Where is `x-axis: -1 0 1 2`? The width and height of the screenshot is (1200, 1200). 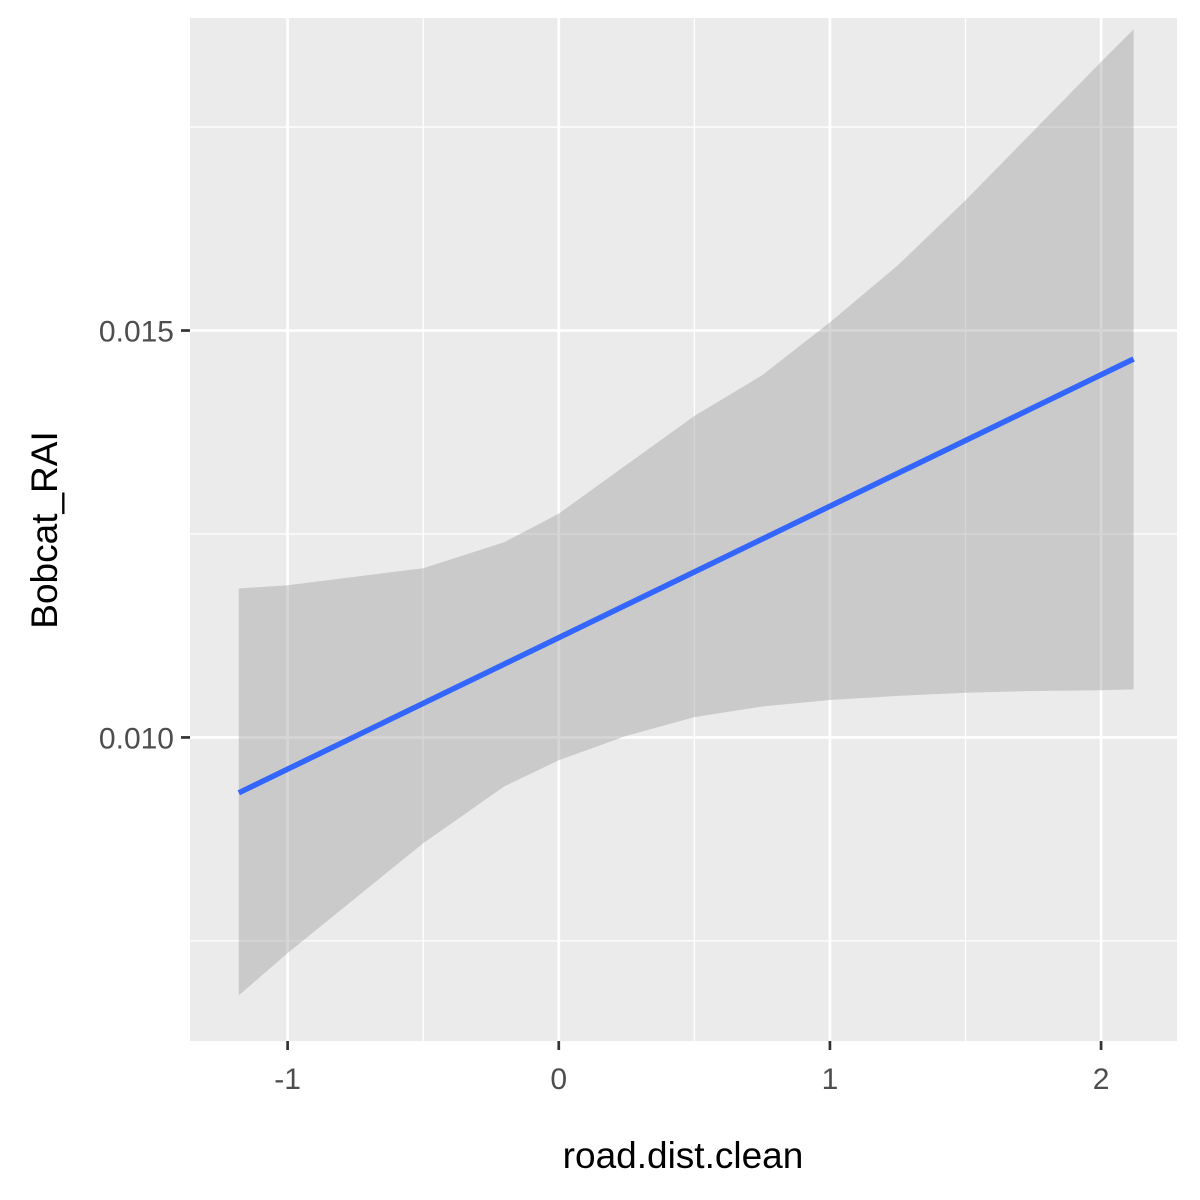
x-axis: -1 0 1 2 is located at coordinates (691, 1068).